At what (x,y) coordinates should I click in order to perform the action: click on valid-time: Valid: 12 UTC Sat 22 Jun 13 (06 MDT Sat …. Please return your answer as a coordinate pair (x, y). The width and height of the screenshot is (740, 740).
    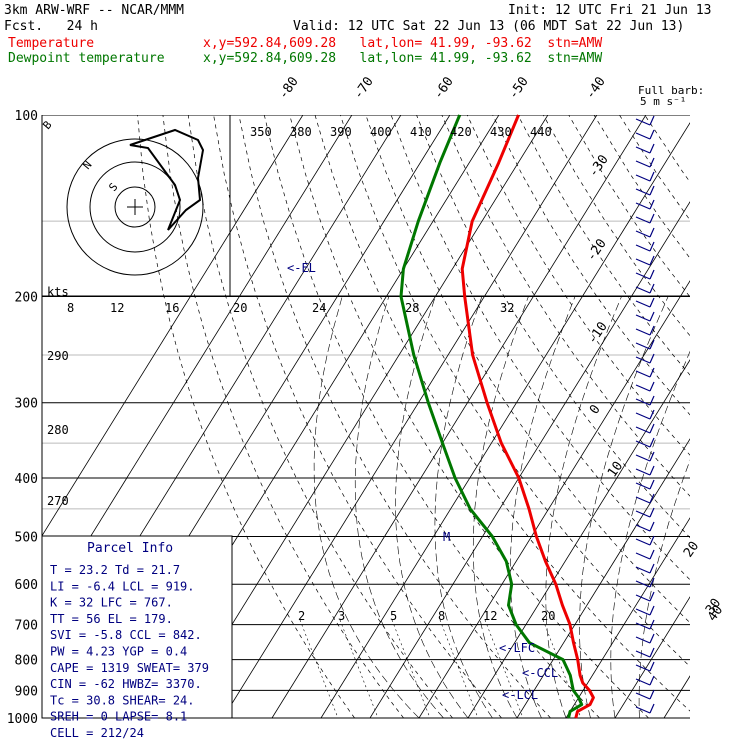
    Looking at the image, I should click on (489, 26).